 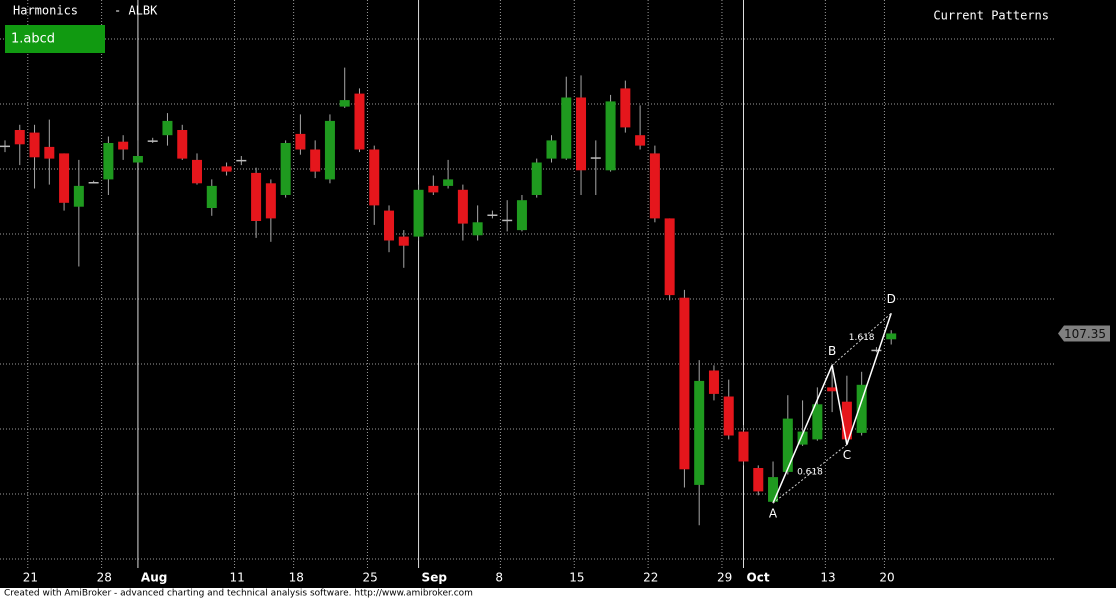 What do you see at coordinates (650, 578) in the screenshot?
I see `x-tick-label: 22` at bounding box center [650, 578].